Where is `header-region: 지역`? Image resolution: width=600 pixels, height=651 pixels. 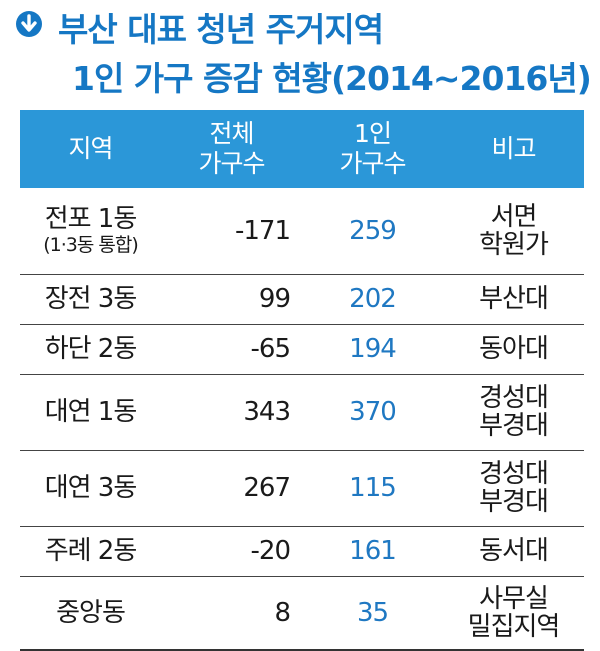 header-region: 지역 is located at coordinates (90, 148).